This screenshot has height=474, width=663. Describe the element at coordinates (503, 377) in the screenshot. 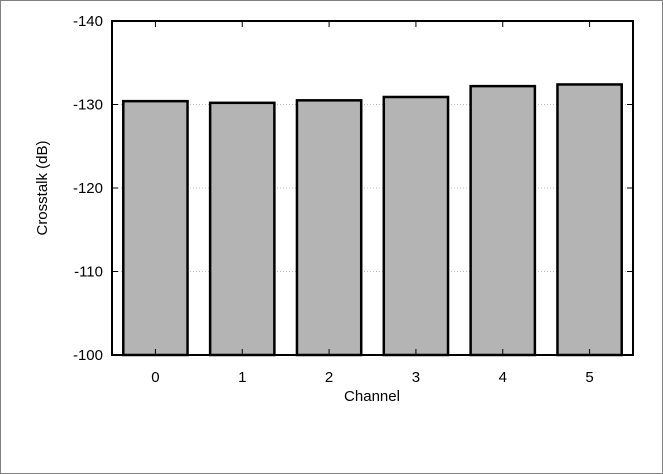

I see `x-tick-label: 4` at that location.